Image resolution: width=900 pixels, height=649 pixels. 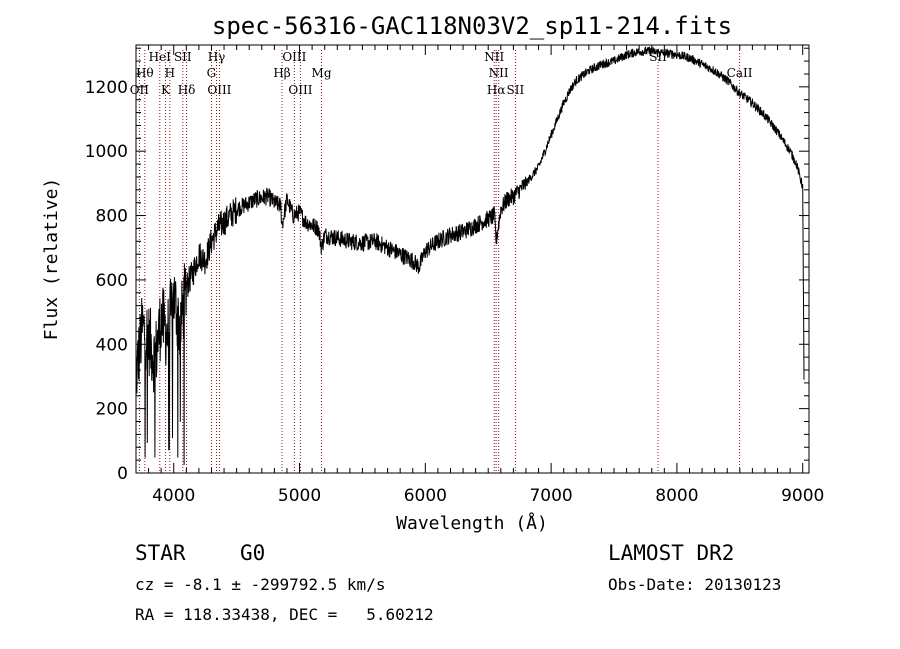 I want to click on line-label-12: OIII, so click(x=300, y=90).